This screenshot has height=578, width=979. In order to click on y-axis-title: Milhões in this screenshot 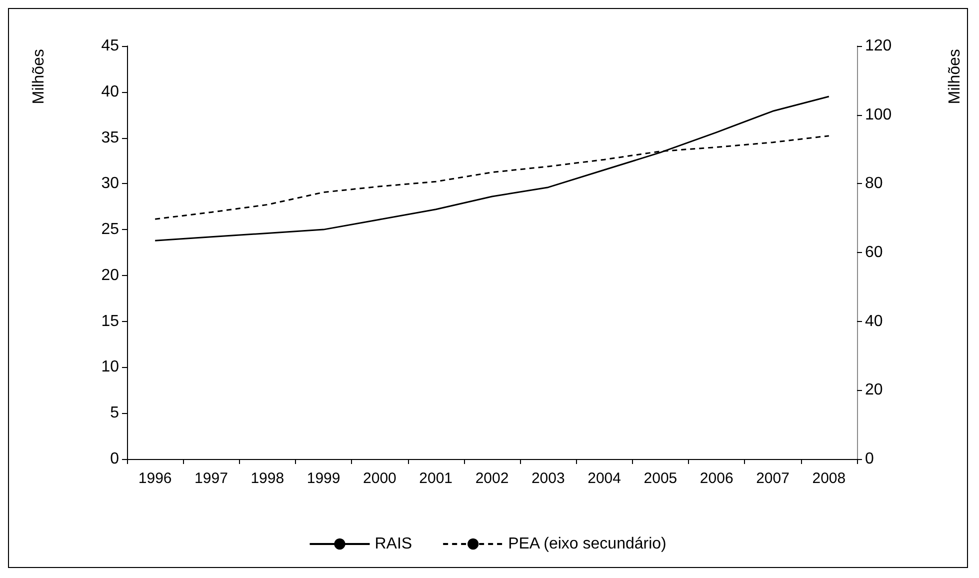, I will do `click(39, 76)`.